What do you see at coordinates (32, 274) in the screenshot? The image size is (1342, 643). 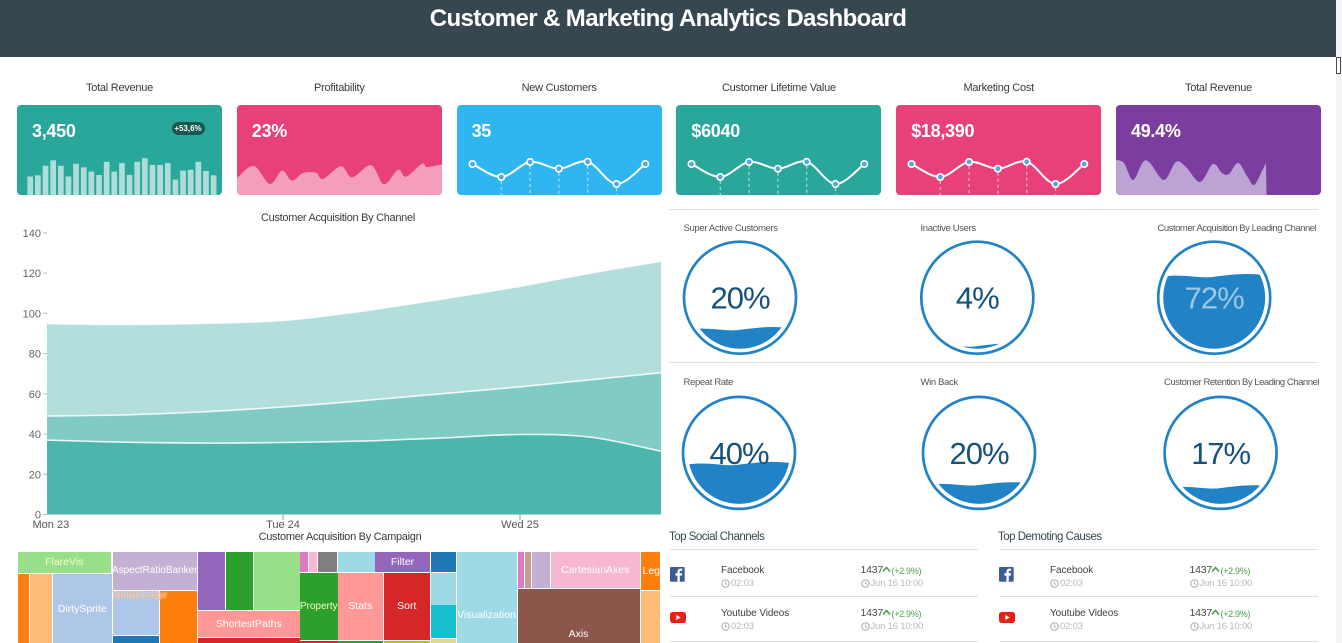 I see `svg-text: 120` at bounding box center [32, 274].